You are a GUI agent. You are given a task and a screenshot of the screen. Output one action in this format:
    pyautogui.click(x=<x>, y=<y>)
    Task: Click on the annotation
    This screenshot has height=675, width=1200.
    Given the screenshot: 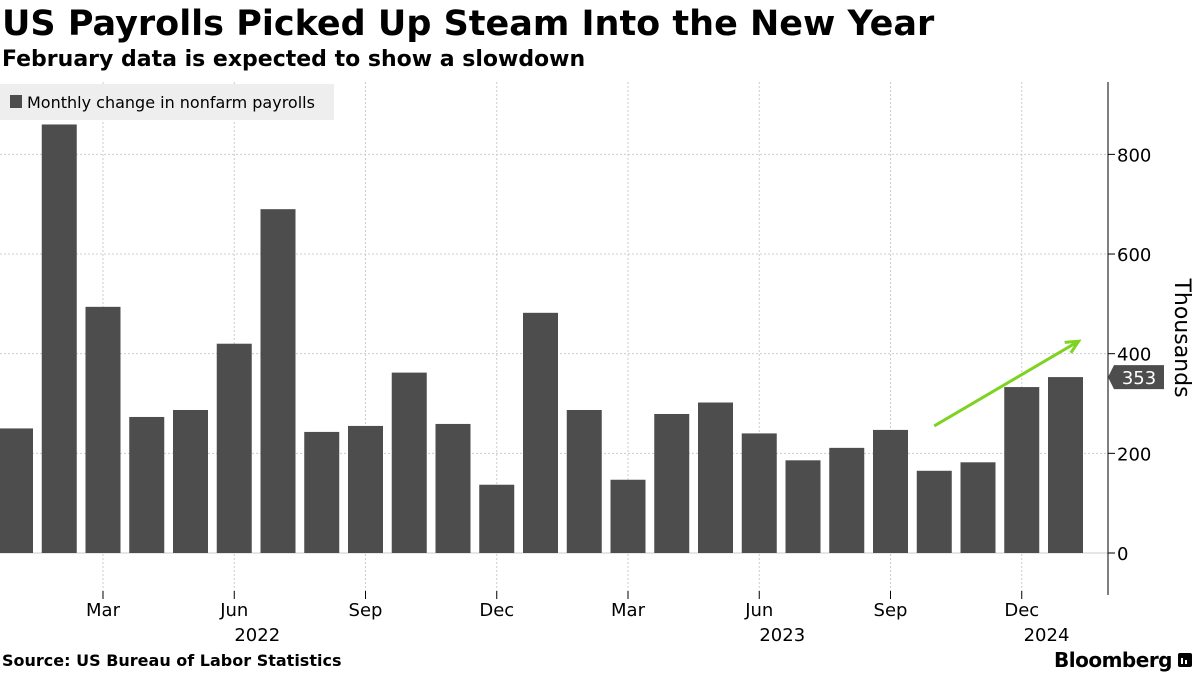 What is the action you would take?
    pyautogui.click(x=1007, y=383)
    